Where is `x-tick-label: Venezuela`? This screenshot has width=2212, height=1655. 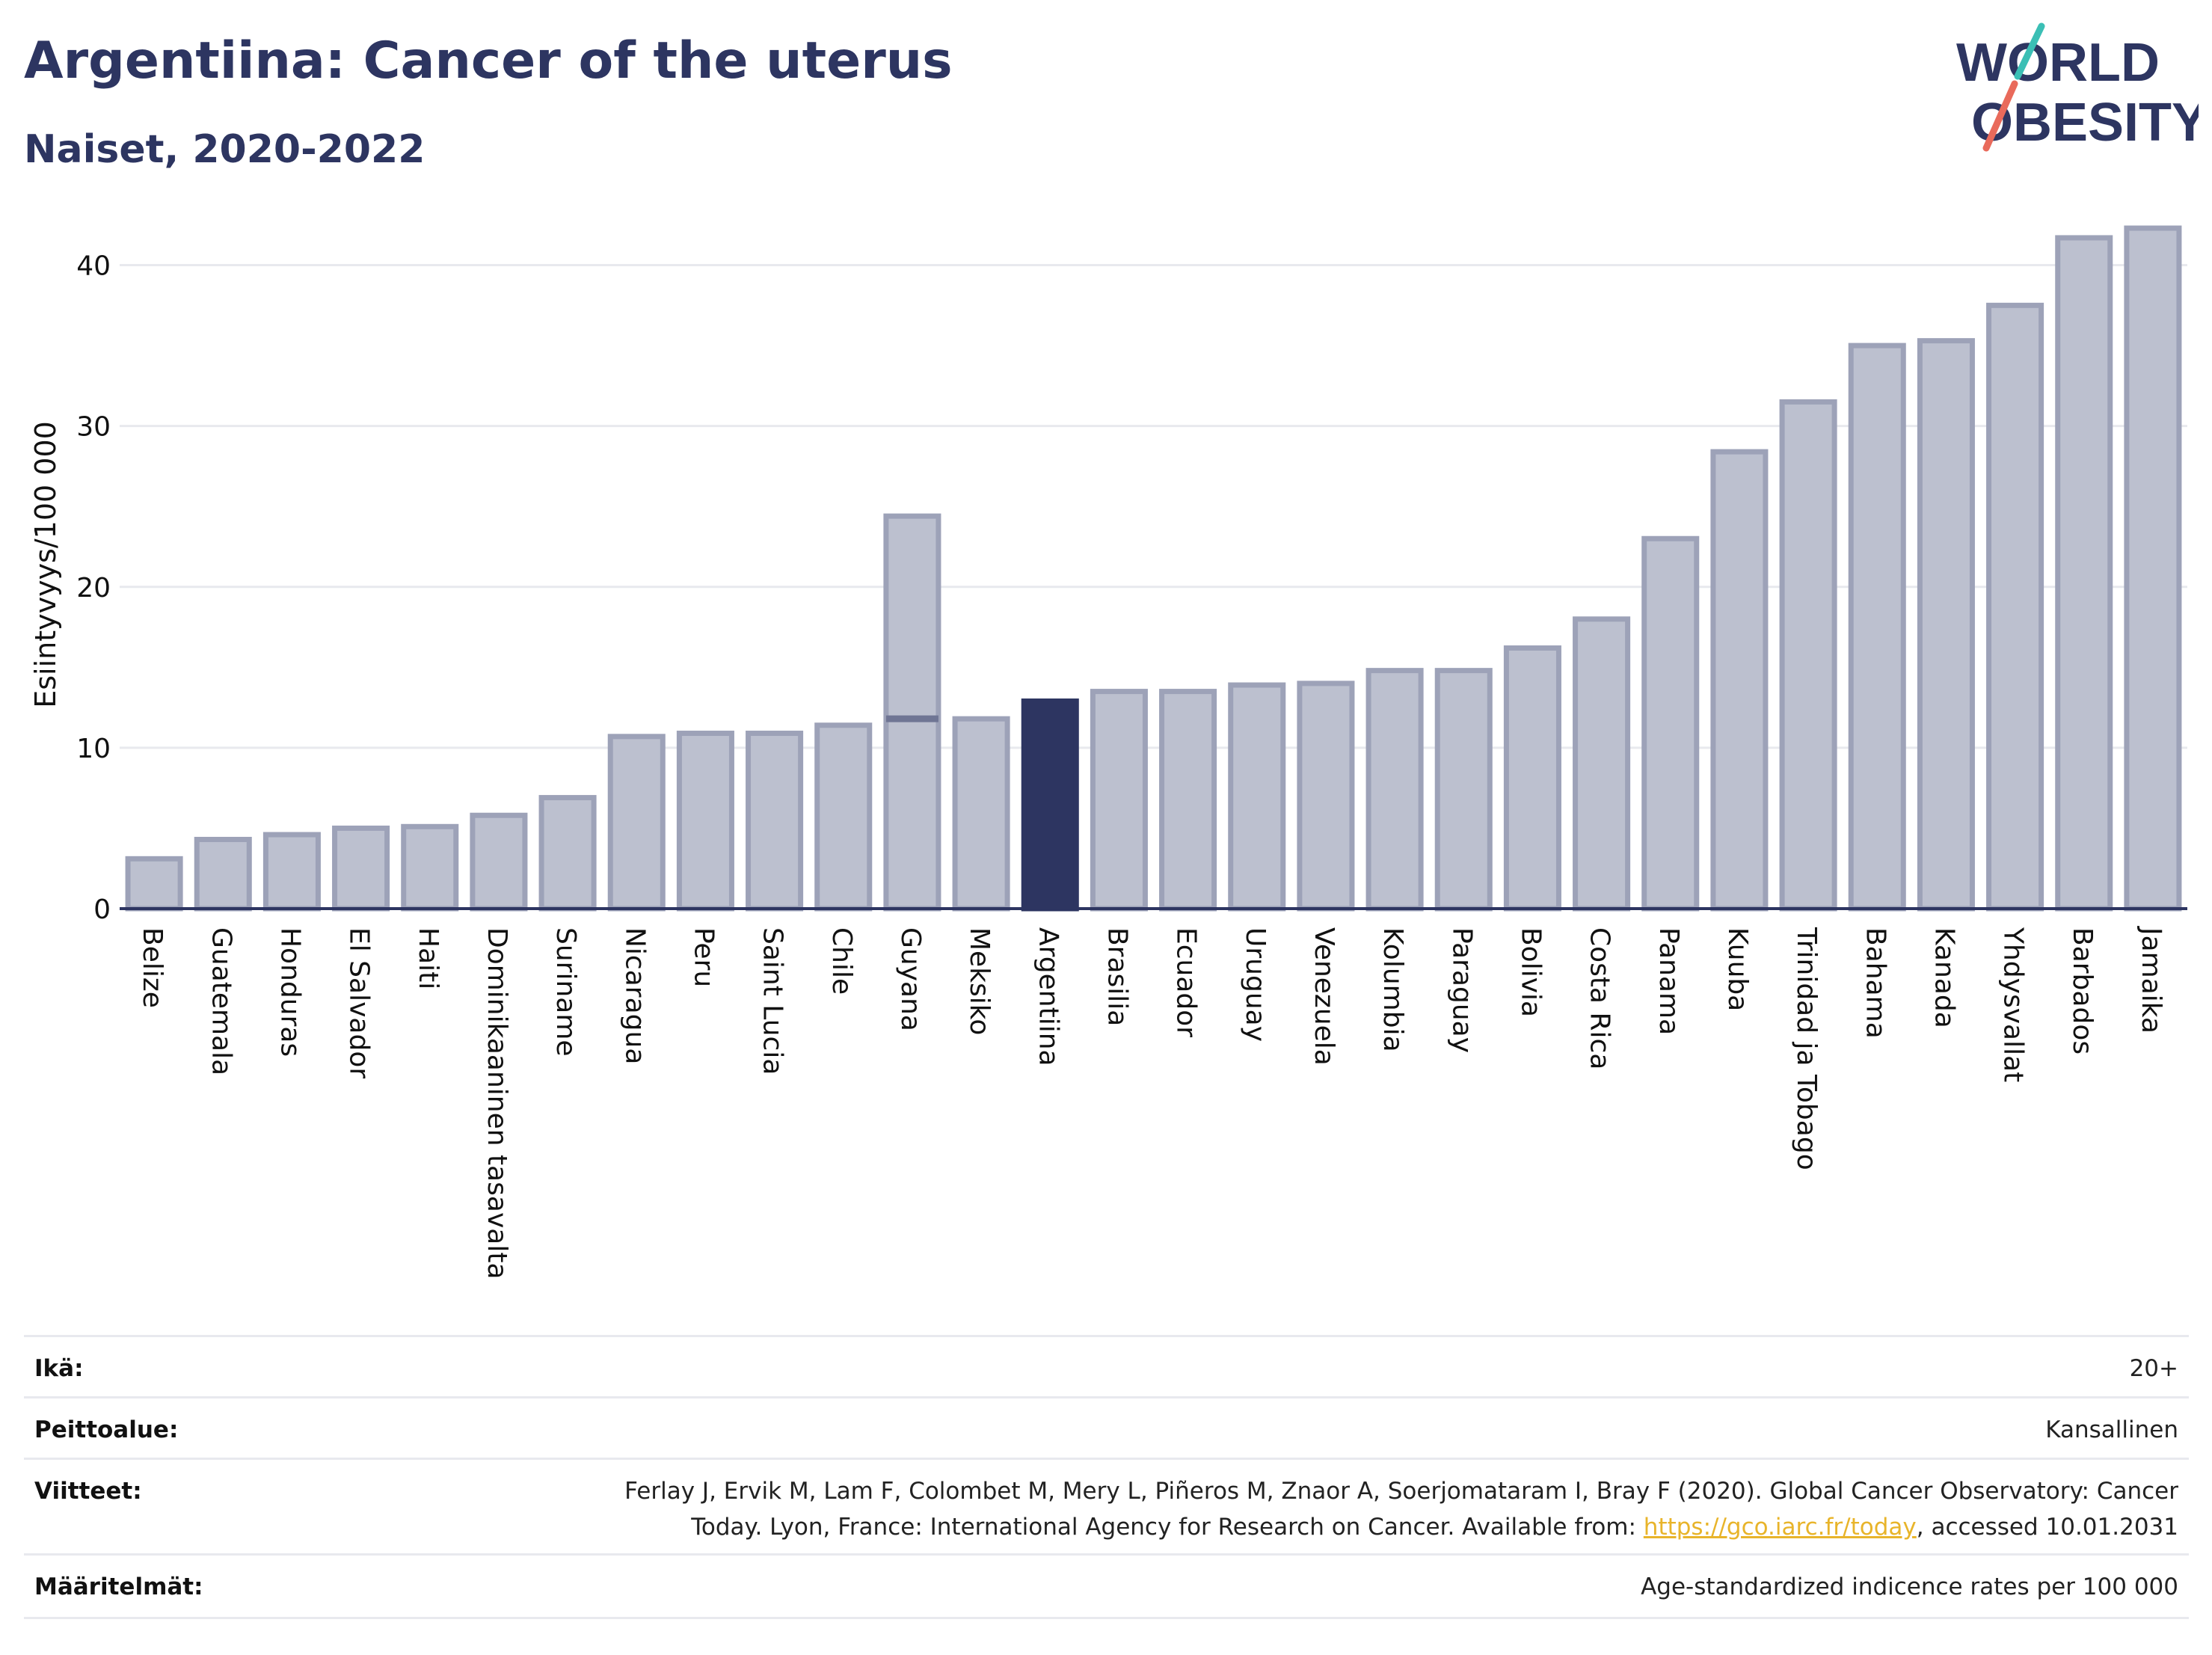 x-tick-label: Venezuela is located at coordinates (1324, 996).